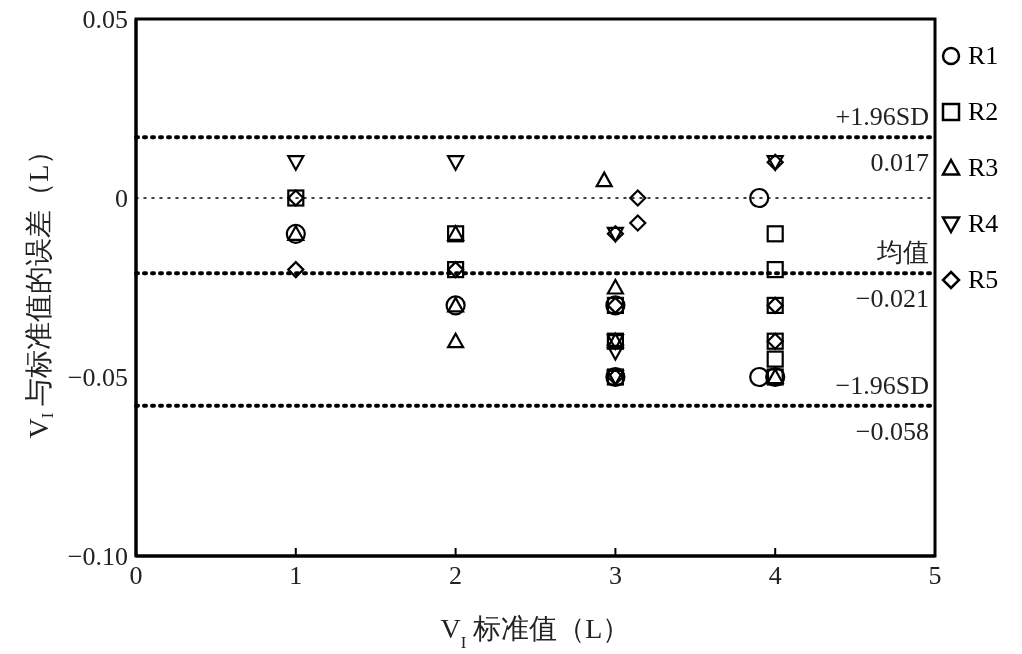  Describe the element at coordinates (983, 56) in the screenshot. I see `legend-label: R1` at that location.